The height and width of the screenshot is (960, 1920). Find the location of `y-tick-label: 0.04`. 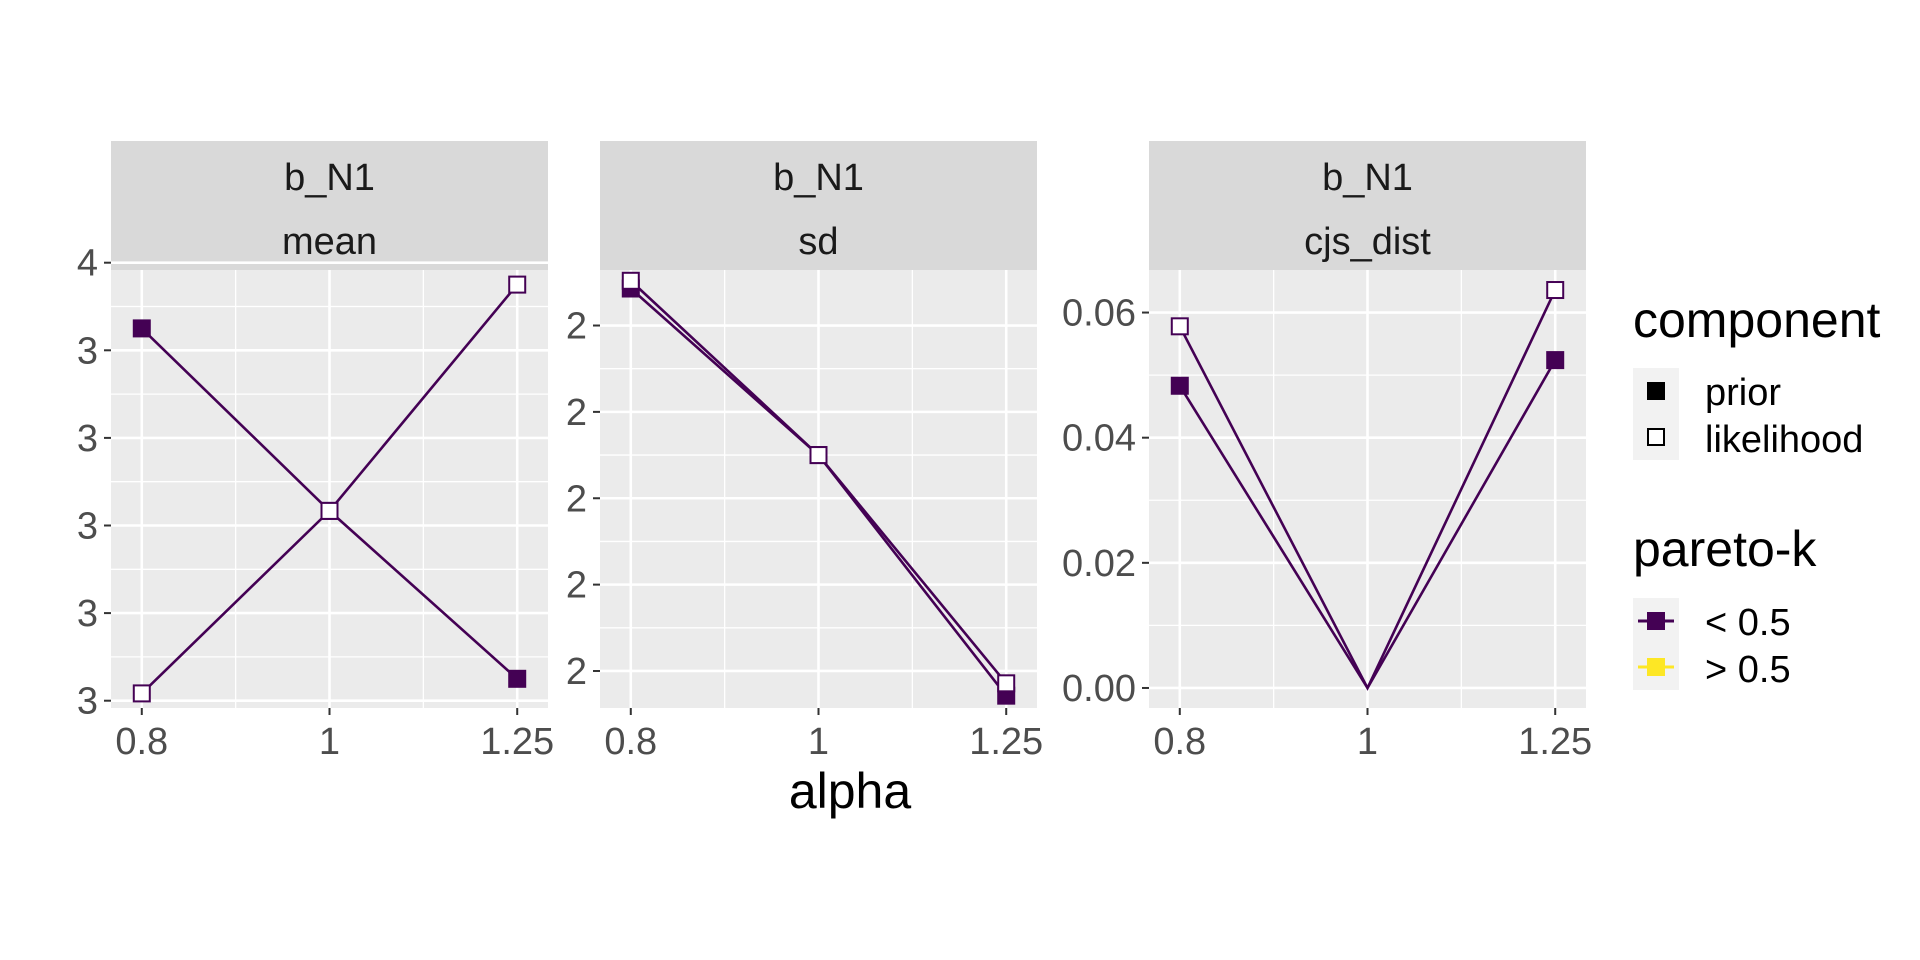

y-tick-label: 0.04 is located at coordinates (1099, 439).